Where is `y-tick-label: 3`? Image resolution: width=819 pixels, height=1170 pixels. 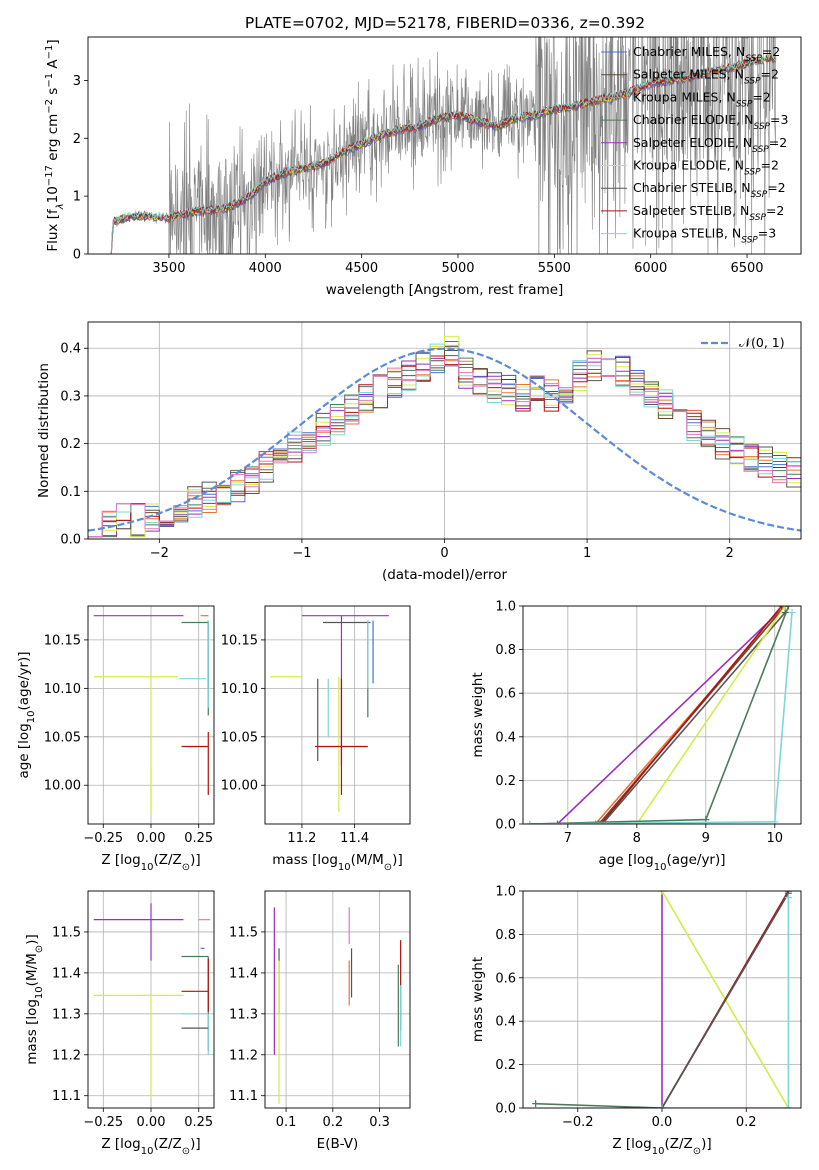 y-tick-label: 3 is located at coordinates (77, 81).